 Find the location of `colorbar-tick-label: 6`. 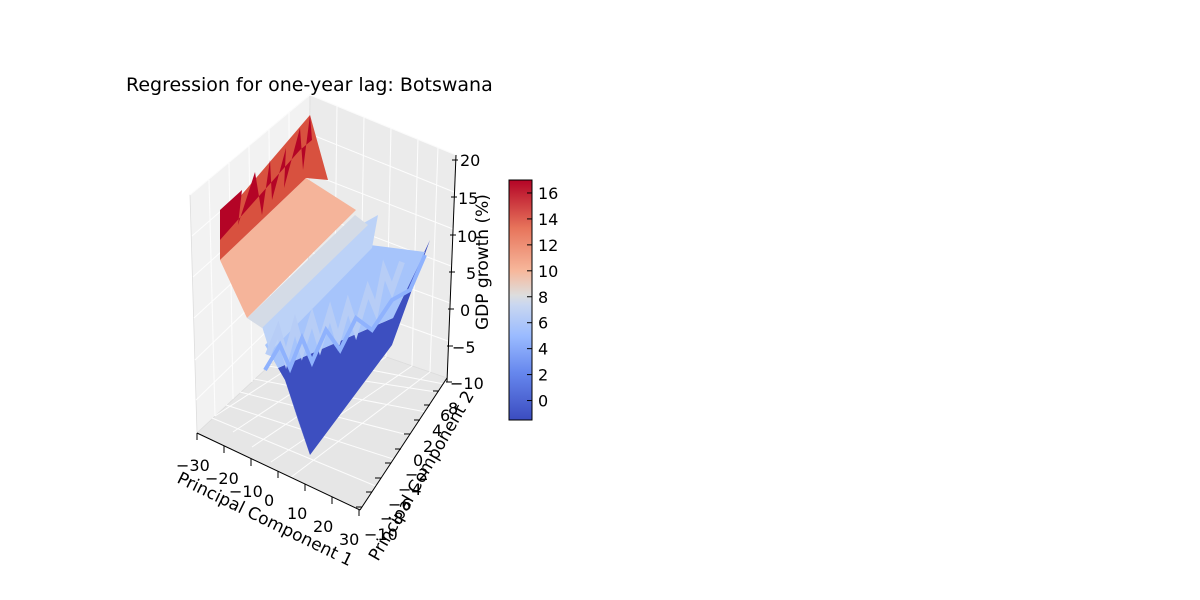

colorbar-tick-label: 6 is located at coordinates (543, 323).